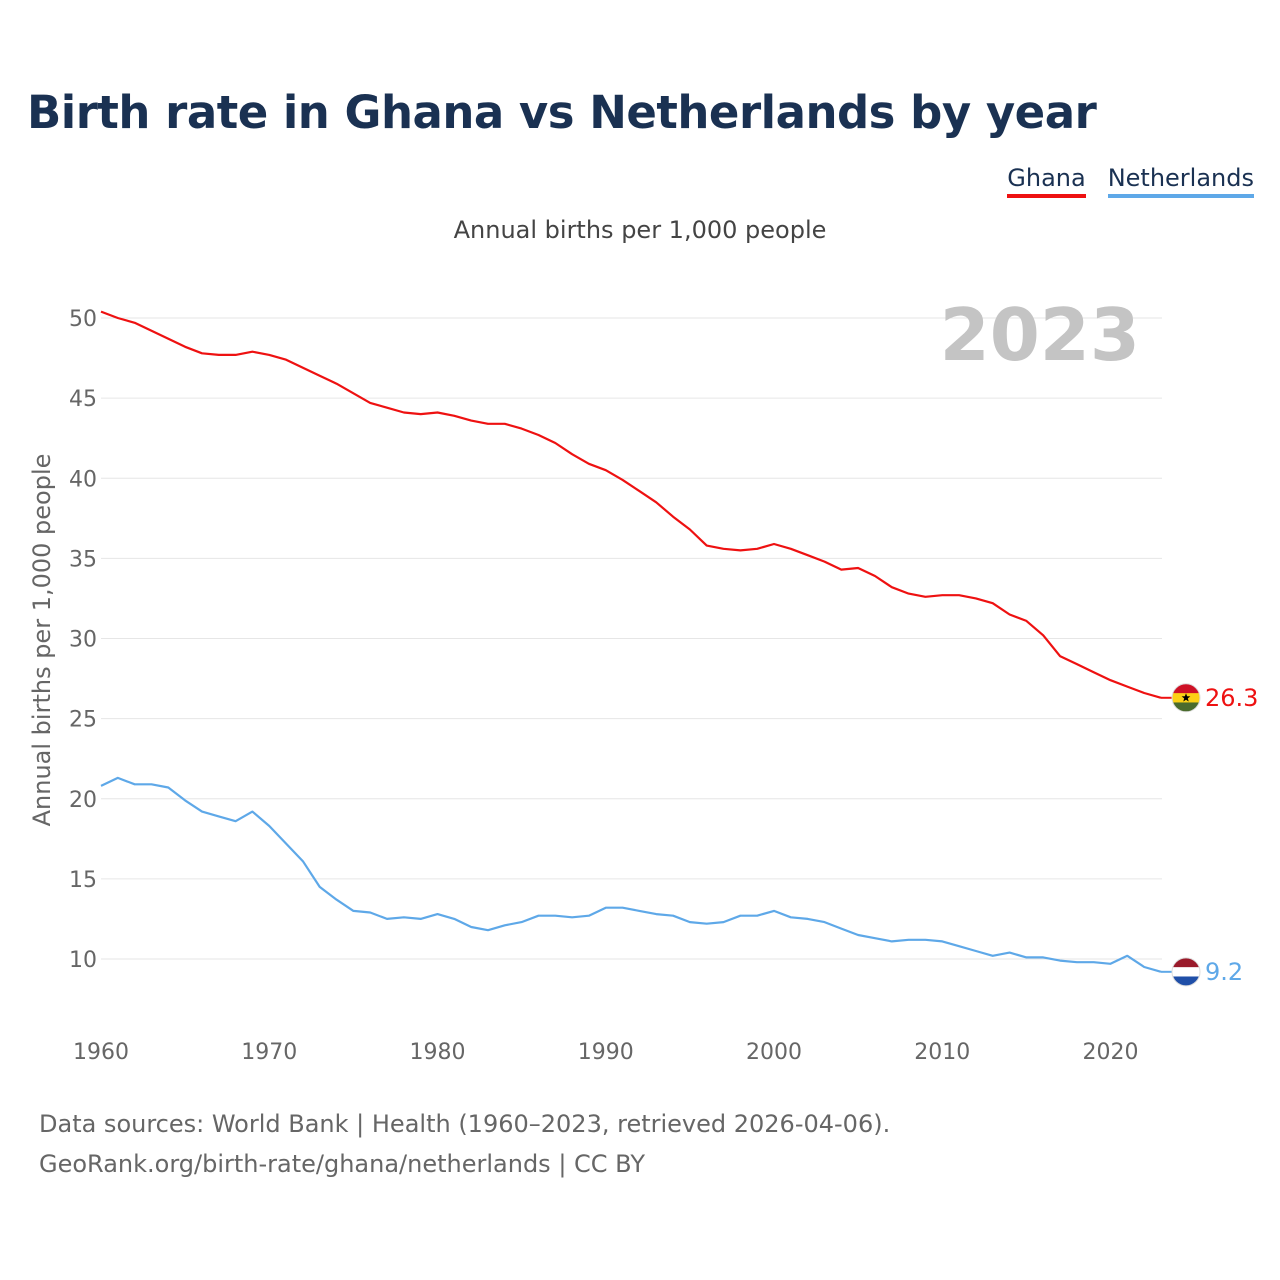 This screenshot has width=1280, height=1280. What do you see at coordinates (83, 800) in the screenshot?
I see `y-tick-label: 20` at bounding box center [83, 800].